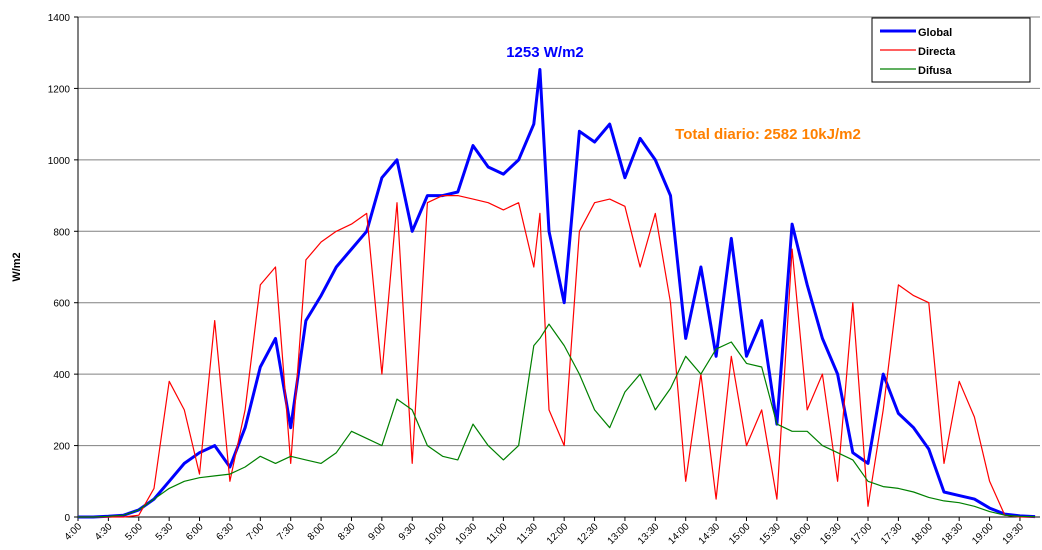  What do you see at coordinates (256, 532) in the screenshot?
I see `x-tick-label: 7:00` at bounding box center [256, 532].